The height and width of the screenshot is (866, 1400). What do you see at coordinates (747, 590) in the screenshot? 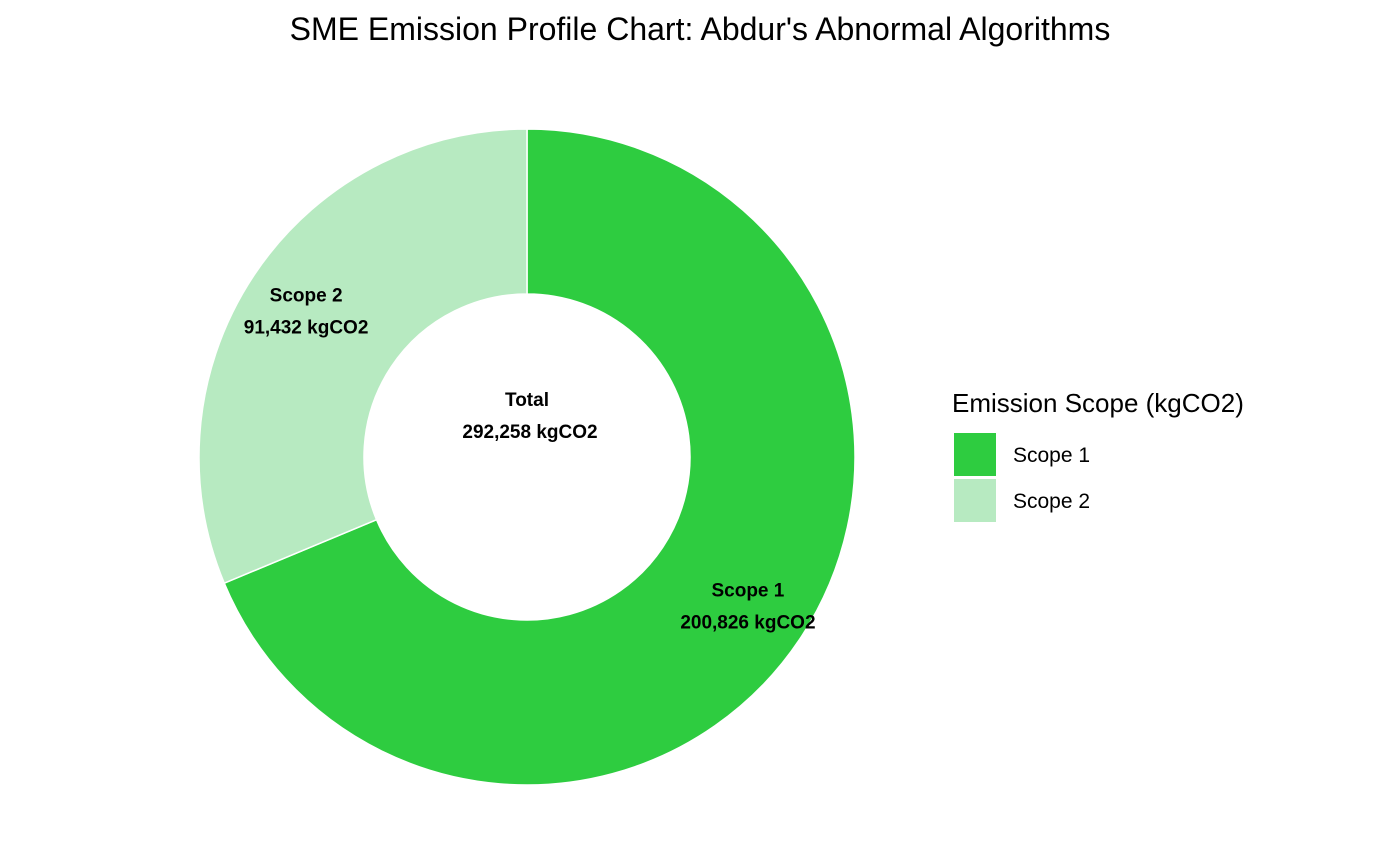
I see `slice-label-scope-1-name: Scope 1` at bounding box center [747, 590].